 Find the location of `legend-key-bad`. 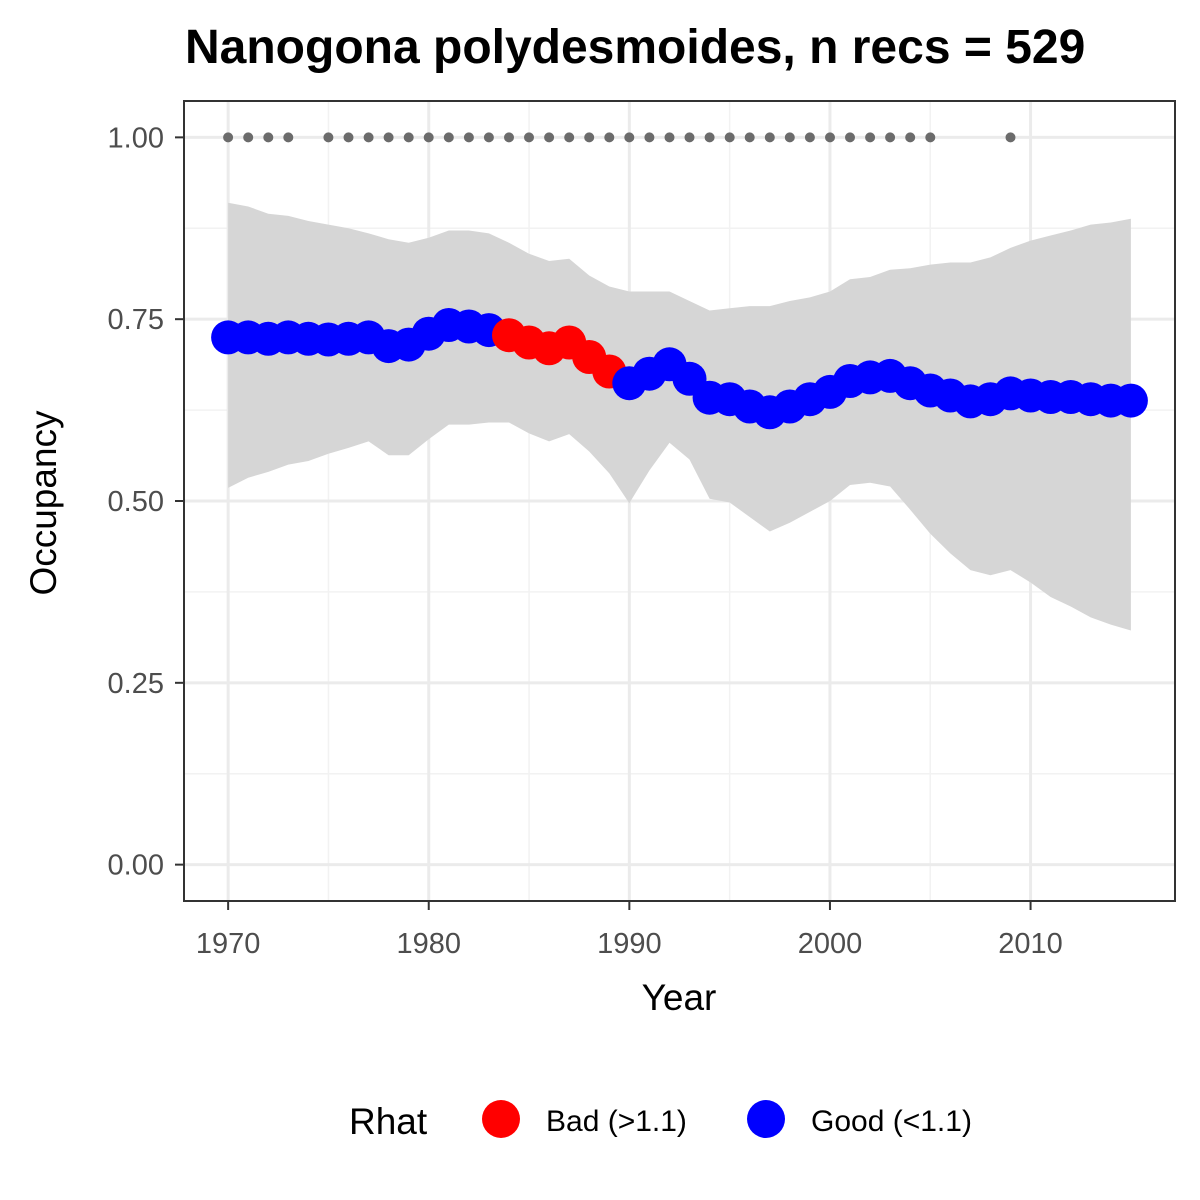

legend-key-bad is located at coordinates (501, 1119).